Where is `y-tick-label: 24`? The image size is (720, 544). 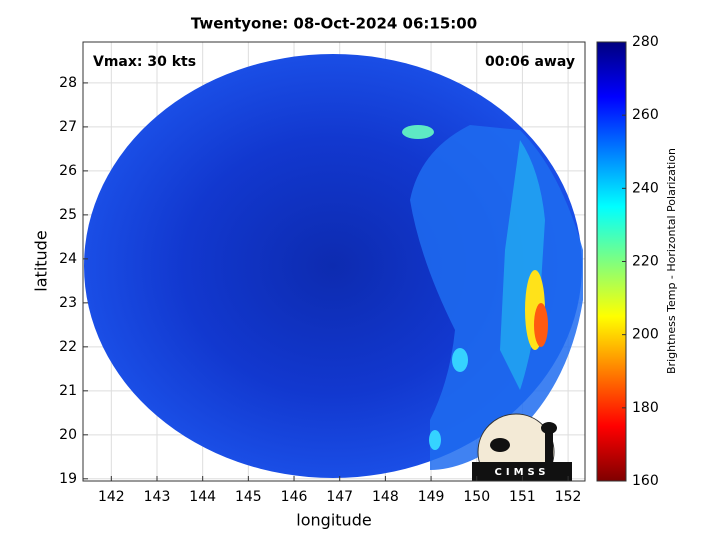
y-tick-label: 24 is located at coordinates (68, 259).